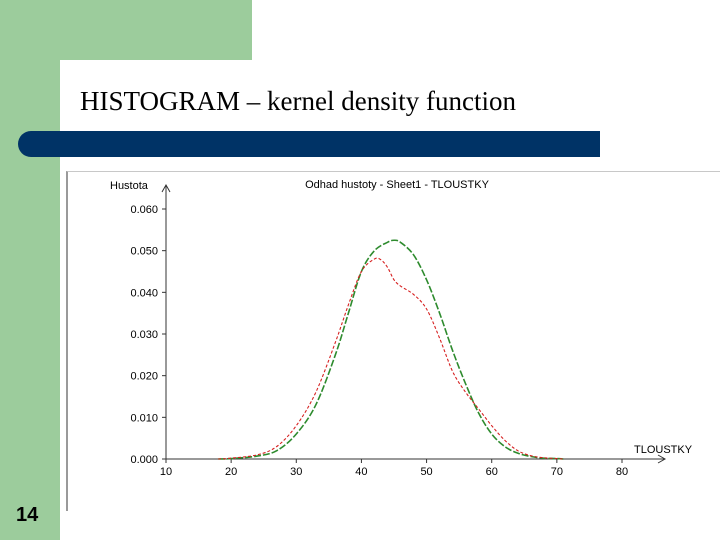 The image size is (720, 540). I want to click on y-tick-label: 0.030, so click(144, 335).